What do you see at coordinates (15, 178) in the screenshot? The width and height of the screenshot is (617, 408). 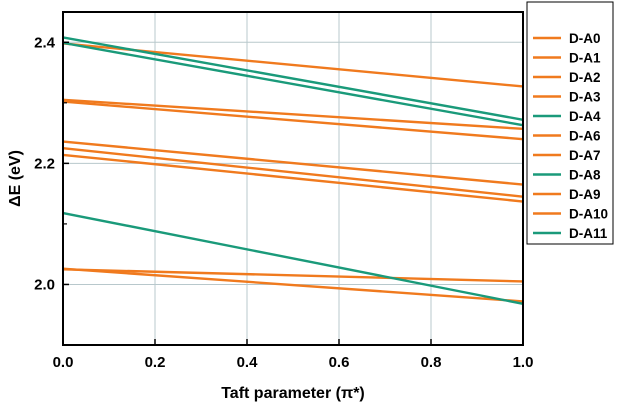 I see `y-axis-title: ΔE (eV)` at bounding box center [15, 178].